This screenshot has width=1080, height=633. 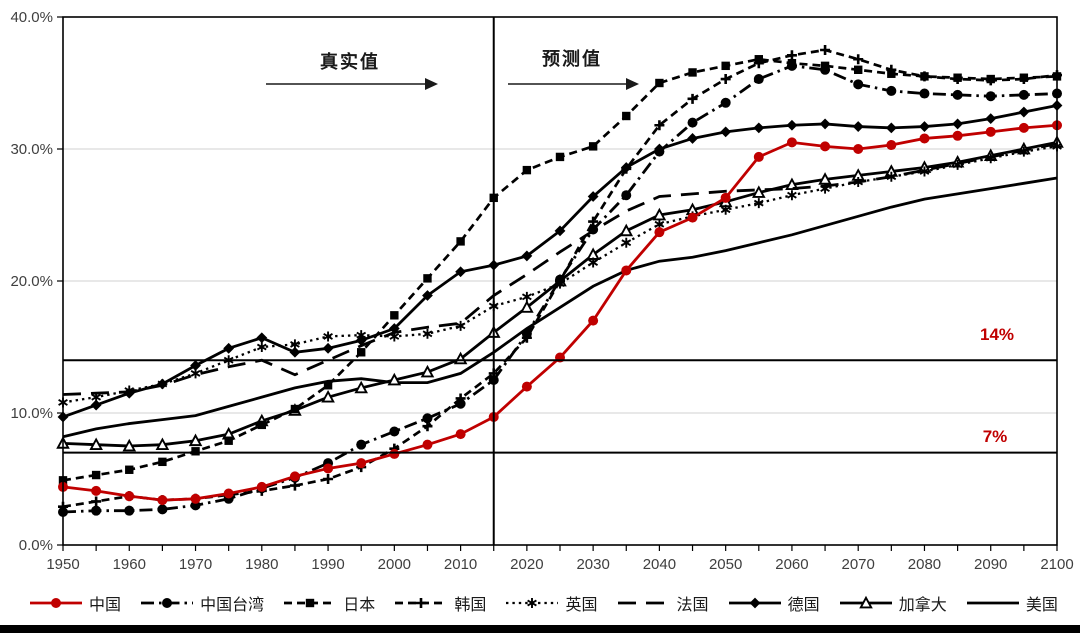 I want to click on y-axis-labels: 0.0% 10.0% 20.0% 30.0% 40.0%, so click(x=31, y=281).